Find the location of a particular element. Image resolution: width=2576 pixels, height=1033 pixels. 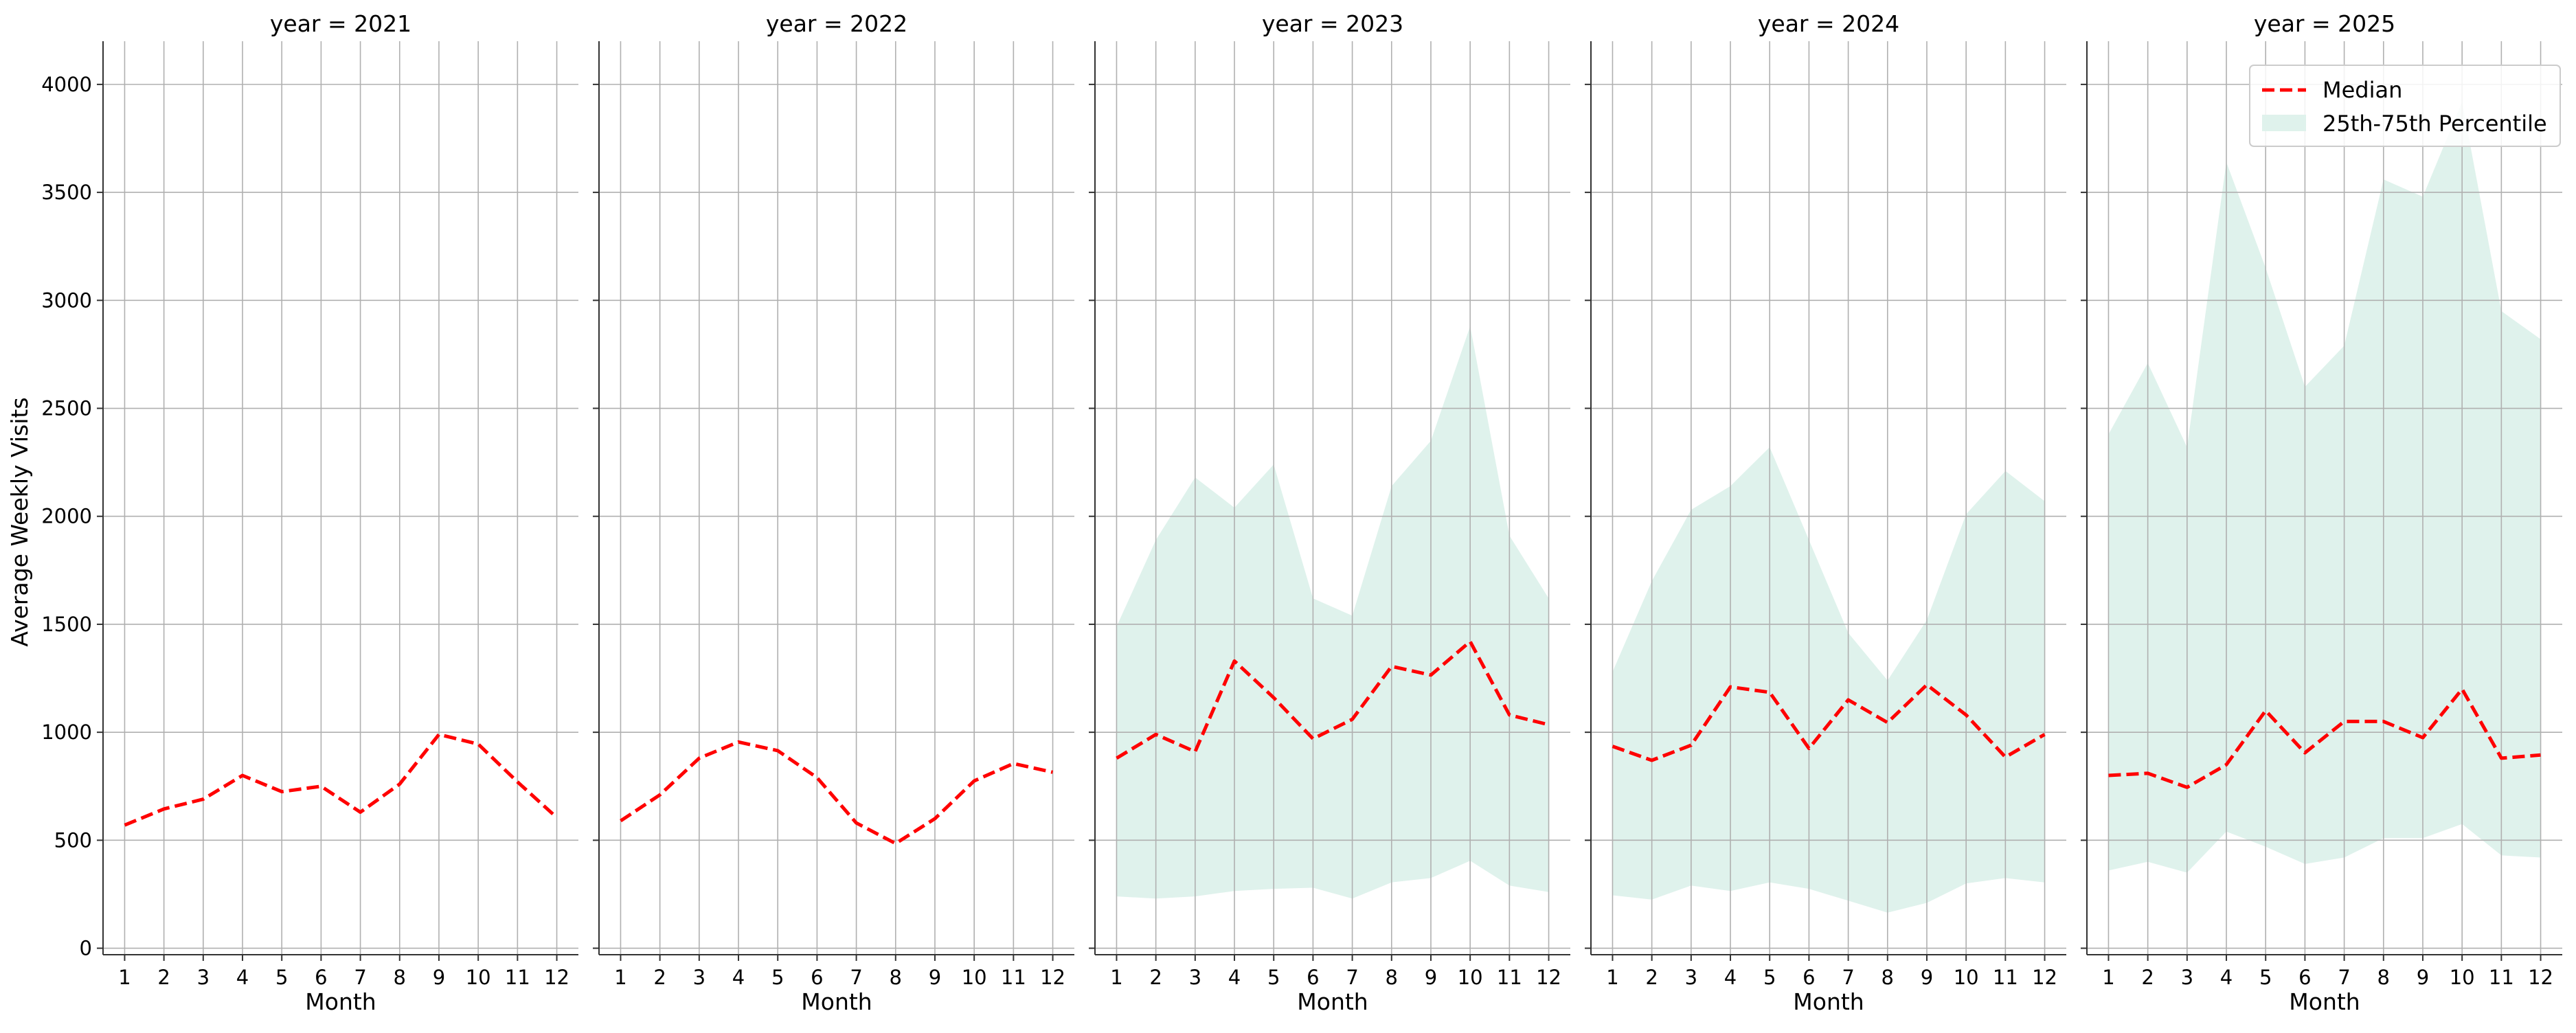

panel-title: year = 2025 is located at coordinates (2324, 24).